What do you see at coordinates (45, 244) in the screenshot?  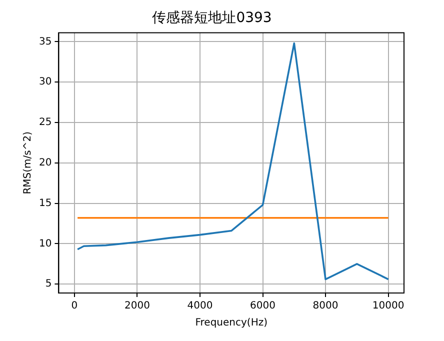 I see `y-tick-label: 10` at bounding box center [45, 244].